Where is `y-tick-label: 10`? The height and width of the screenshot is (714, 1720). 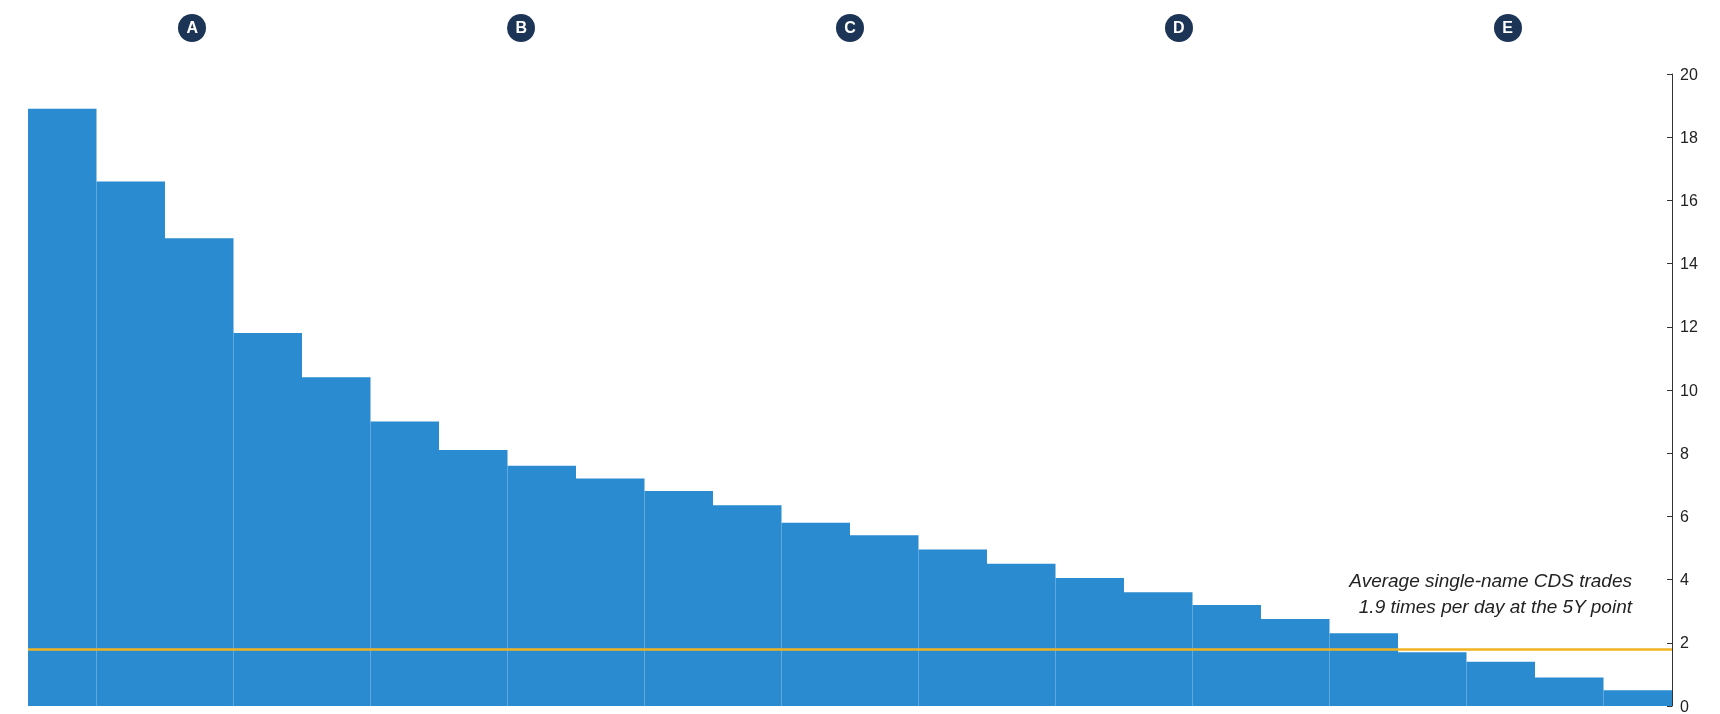
y-tick-label: 10 is located at coordinates (1689, 390).